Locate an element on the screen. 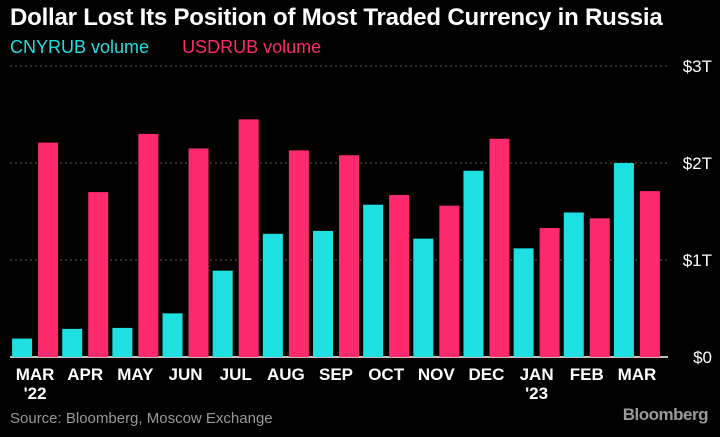 This screenshot has height=437, width=720. y-tick-label: $0 is located at coordinates (702, 357).